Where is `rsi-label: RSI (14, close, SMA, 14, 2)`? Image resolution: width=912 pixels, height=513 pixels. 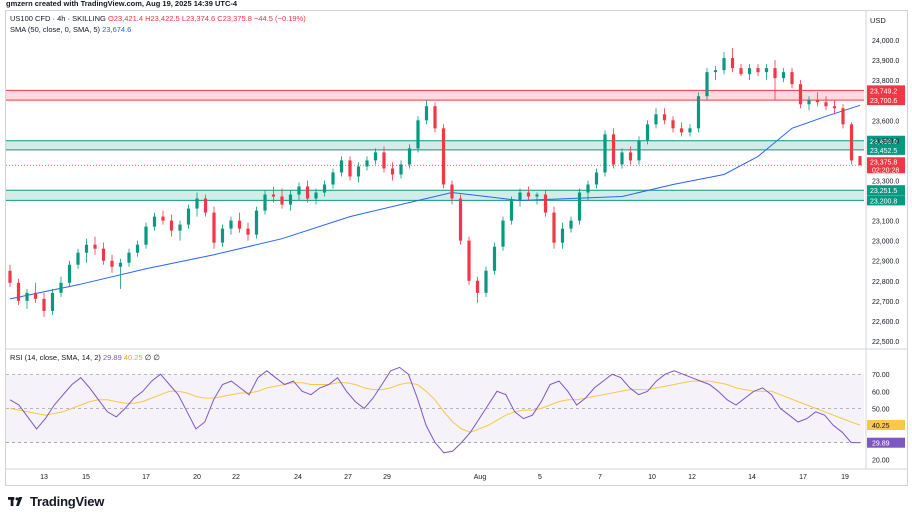
rsi-label: RSI (14, close, SMA, 14, 2) is located at coordinates (55, 357).